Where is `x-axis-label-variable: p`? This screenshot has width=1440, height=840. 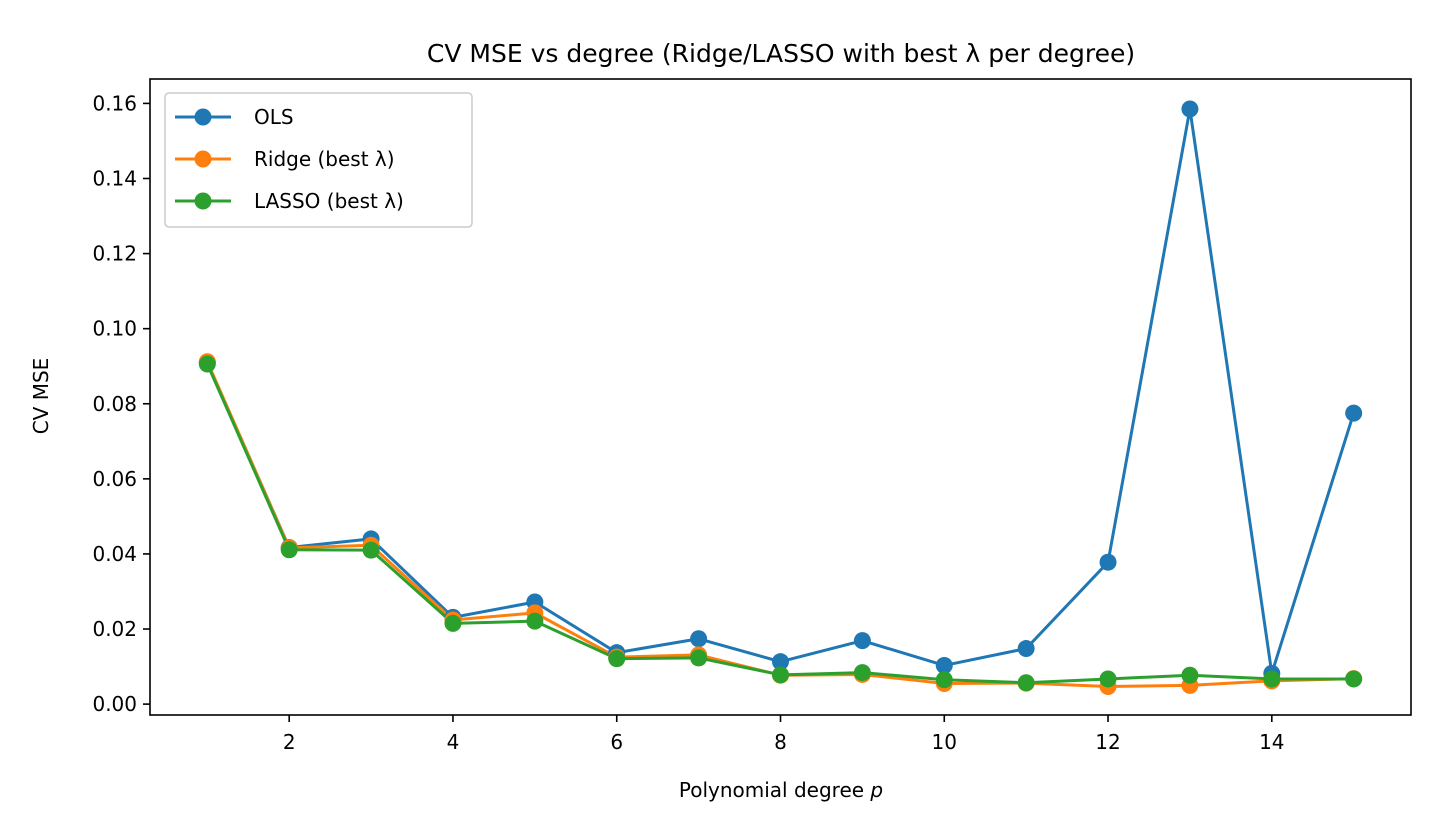
x-axis-label-variable: p is located at coordinates (876, 790).